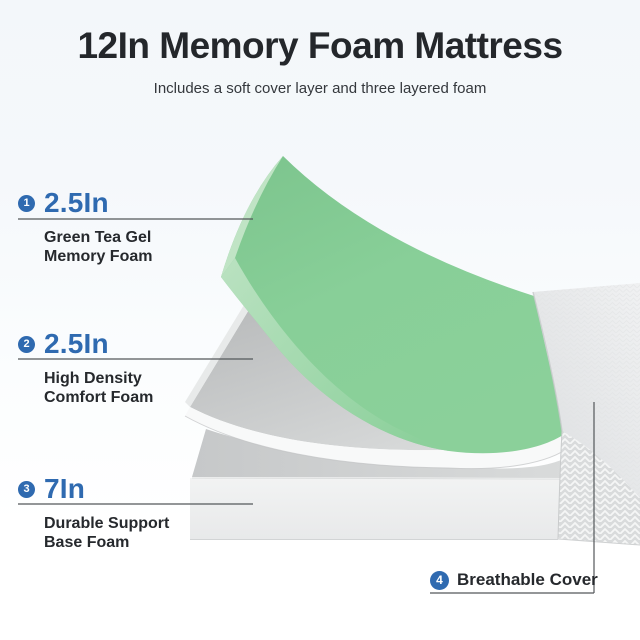 The width and height of the screenshot is (640, 640). I want to click on cover-front-texture, so click(599, 488).